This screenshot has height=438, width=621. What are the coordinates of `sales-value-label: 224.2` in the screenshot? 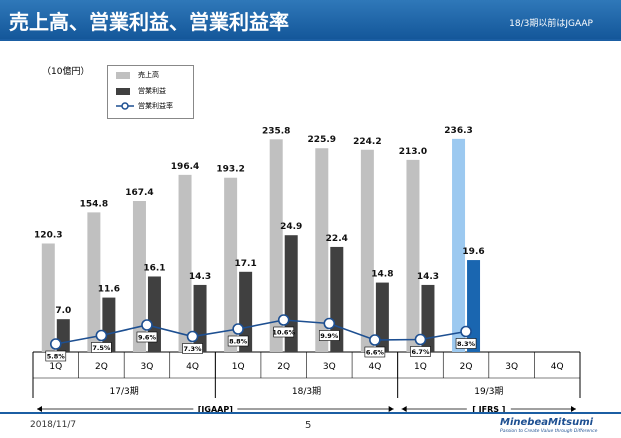 It's located at (367, 142).